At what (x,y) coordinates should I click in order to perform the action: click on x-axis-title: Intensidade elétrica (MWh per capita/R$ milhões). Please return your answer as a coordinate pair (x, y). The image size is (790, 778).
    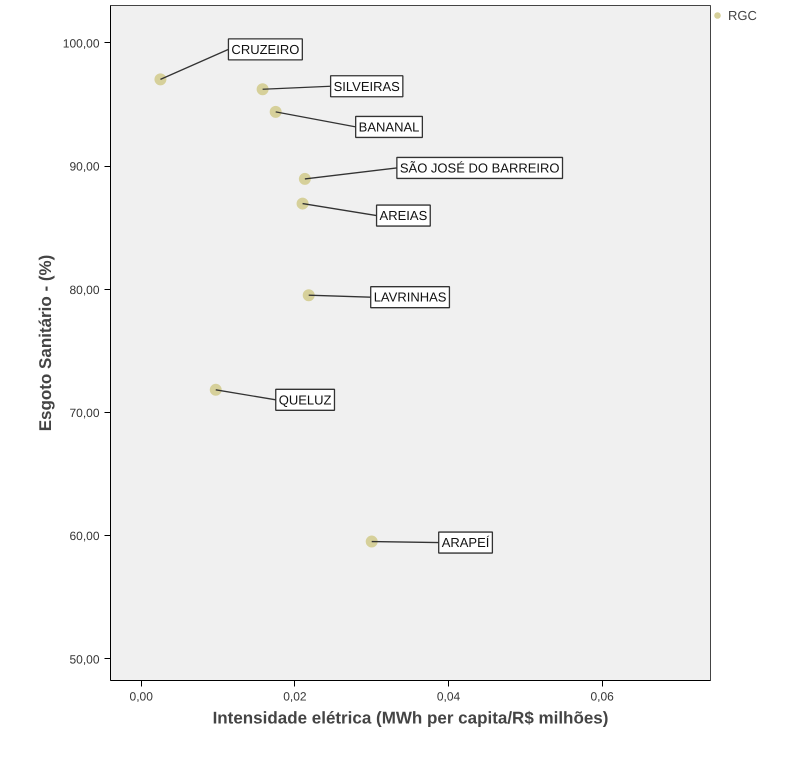
    Looking at the image, I should click on (410, 718).